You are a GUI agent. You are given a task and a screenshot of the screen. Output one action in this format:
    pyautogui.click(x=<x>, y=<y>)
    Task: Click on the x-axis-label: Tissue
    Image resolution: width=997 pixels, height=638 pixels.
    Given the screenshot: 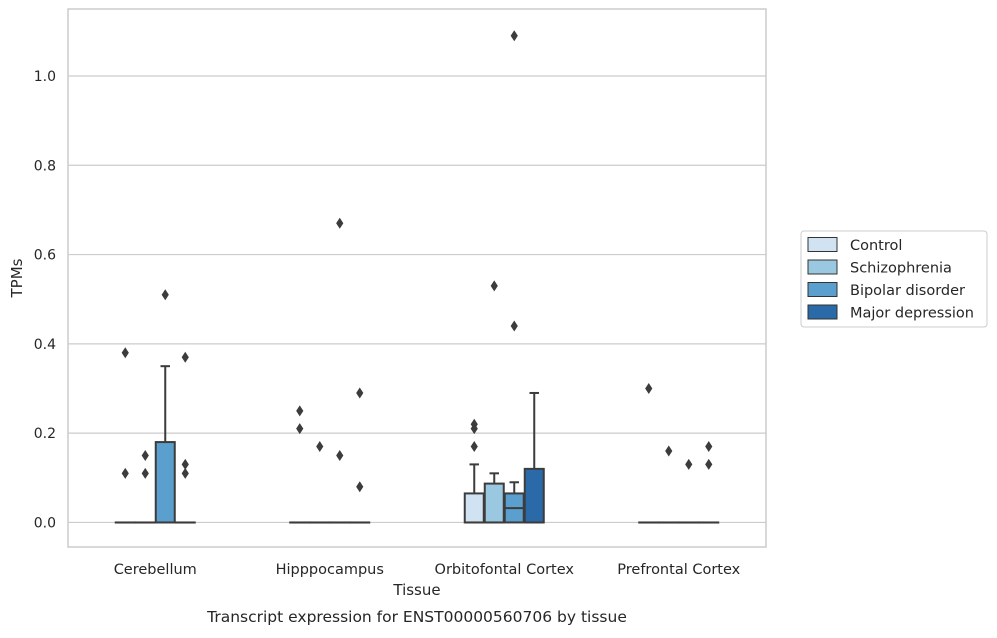 What is the action you would take?
    pyautogui.click(x=416, y=590)
    